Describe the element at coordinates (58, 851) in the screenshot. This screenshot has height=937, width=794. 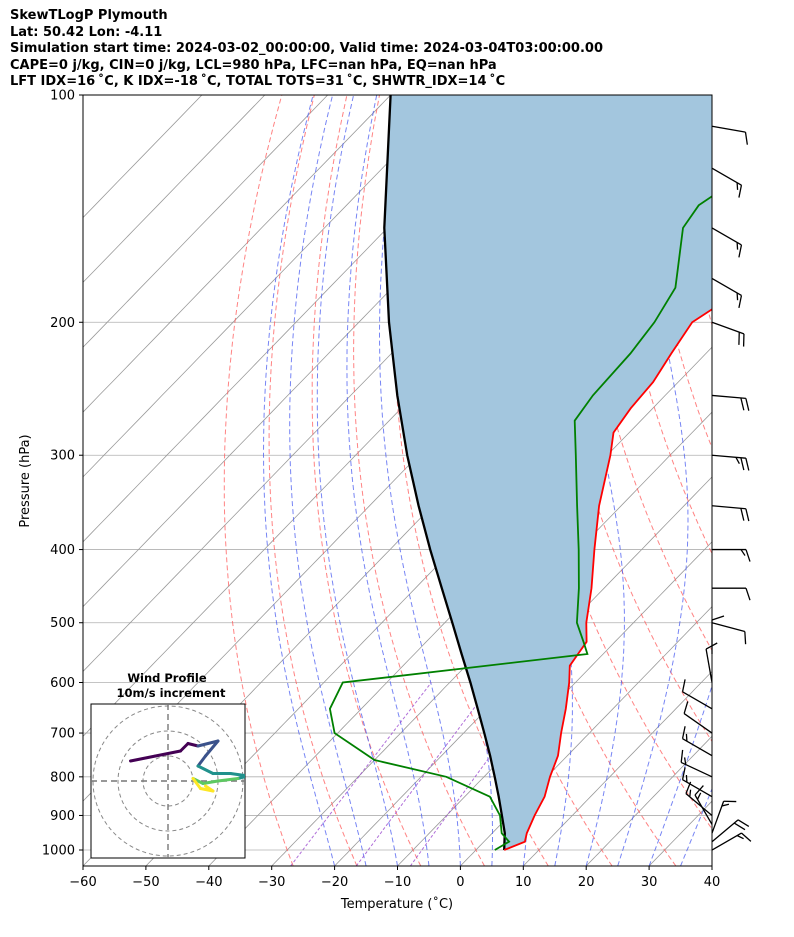
I see `y-tick-label: 1000` at that location.